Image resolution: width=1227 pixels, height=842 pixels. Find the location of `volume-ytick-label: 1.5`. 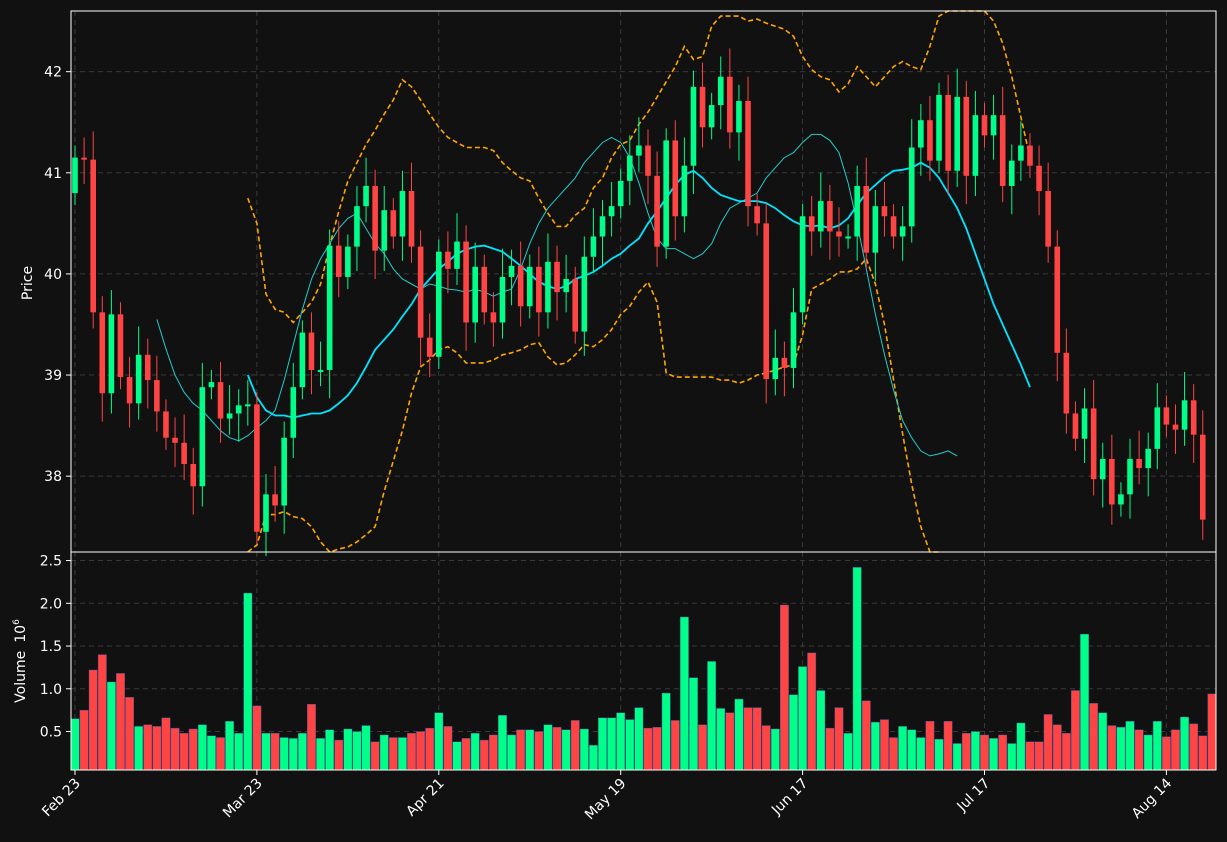

volume-ytick-label: 1.5 is located at coordinates (51, 647).